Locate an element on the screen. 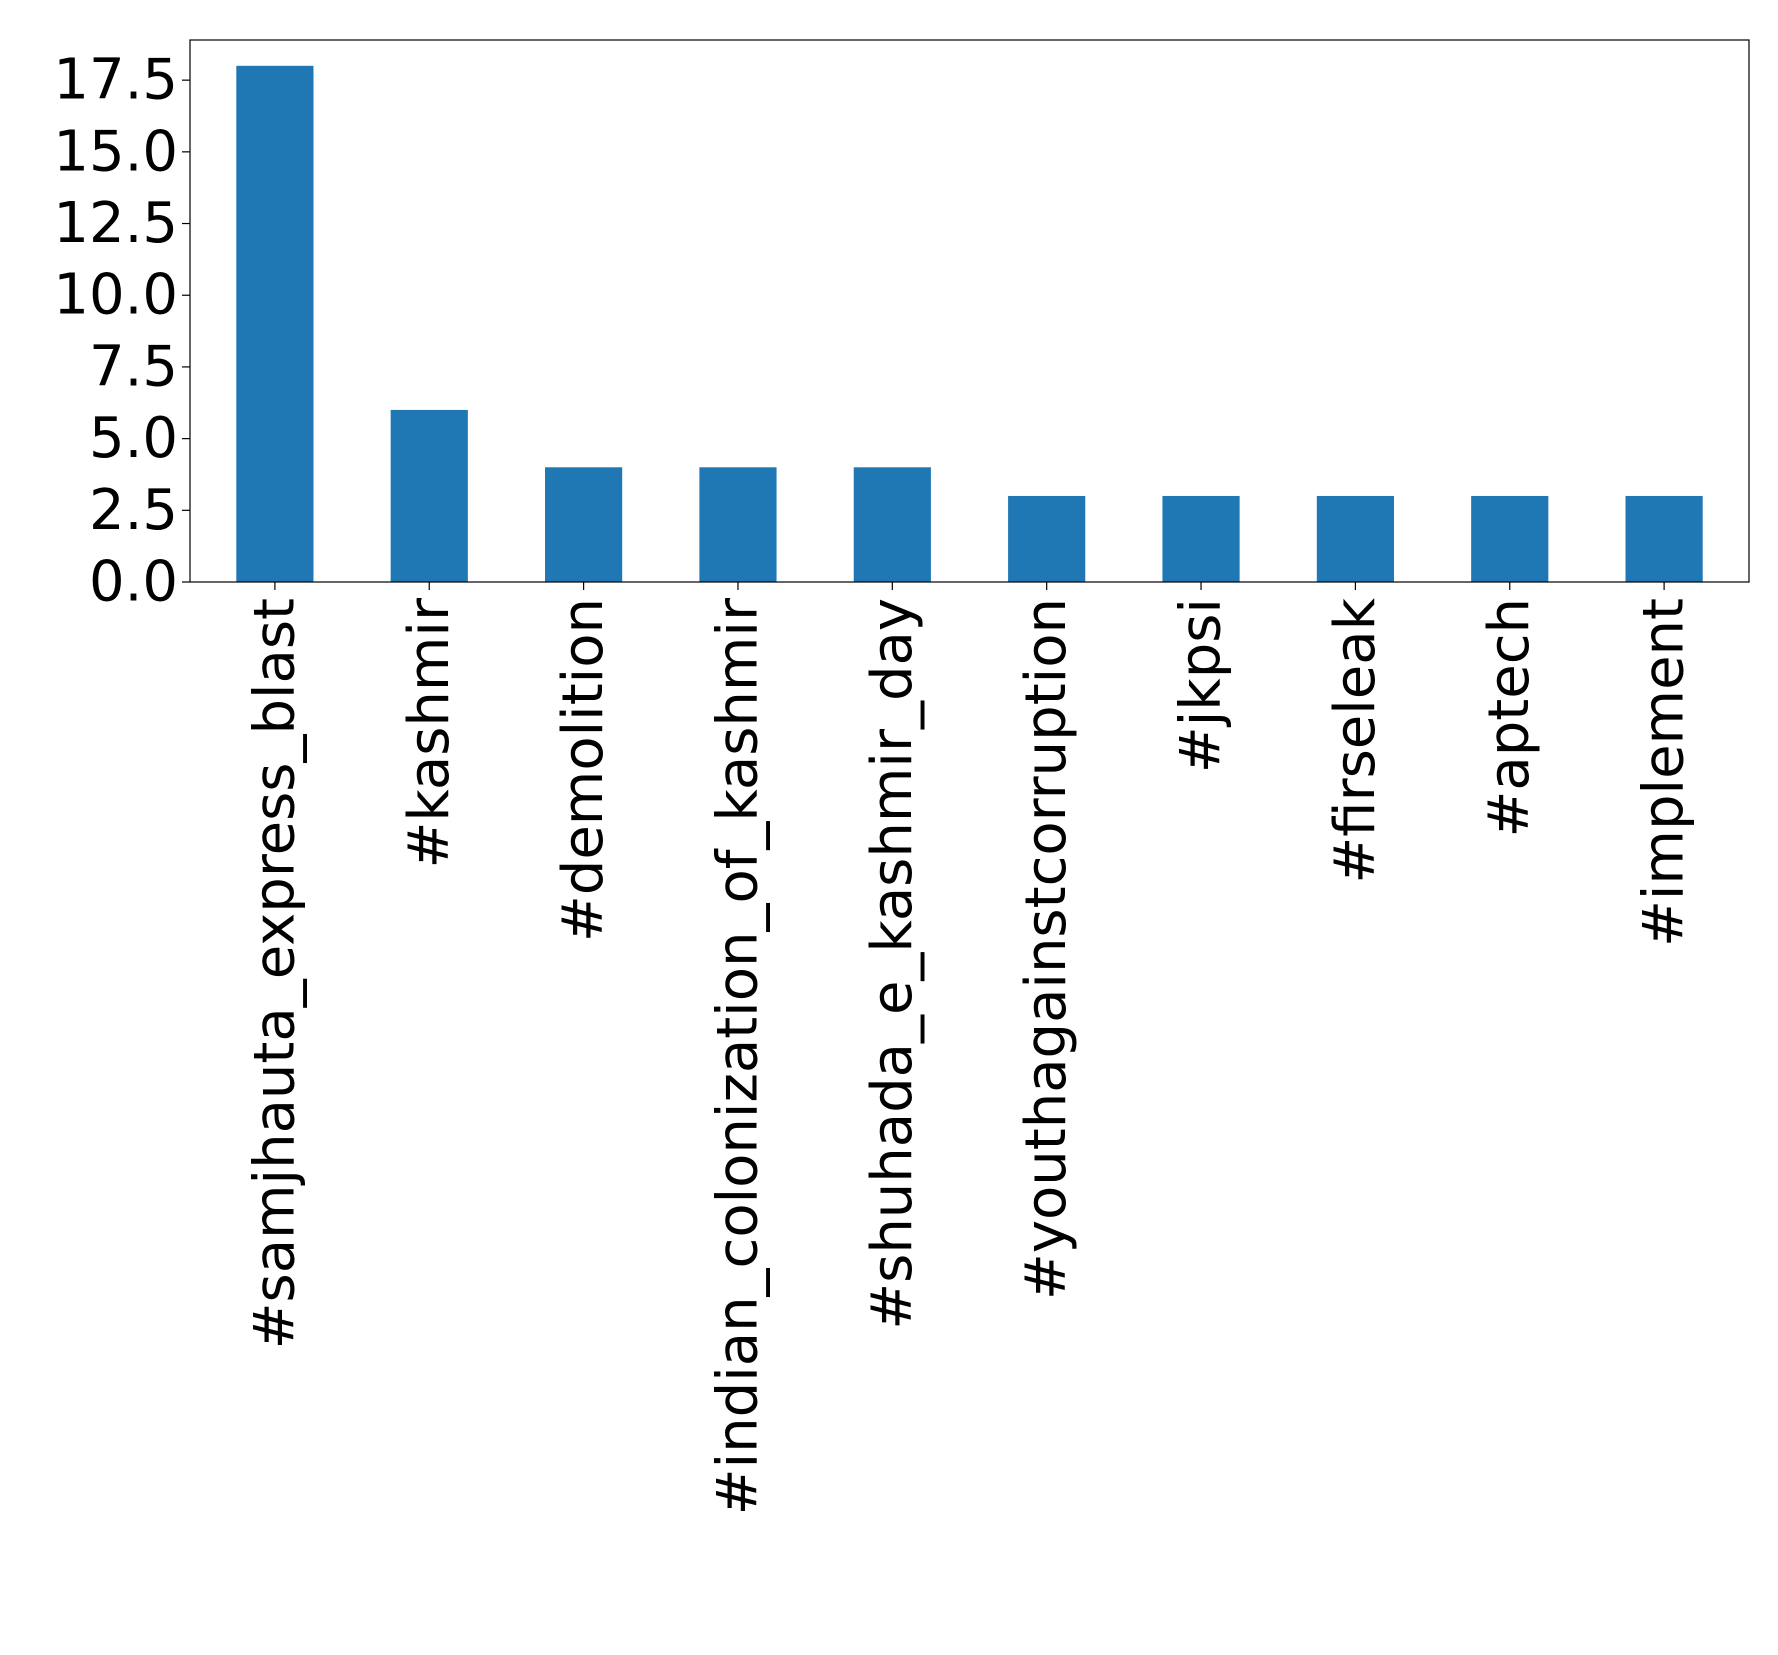  x-tick-label: #youthagainstcorruption is located at coordinates (1046, 949).